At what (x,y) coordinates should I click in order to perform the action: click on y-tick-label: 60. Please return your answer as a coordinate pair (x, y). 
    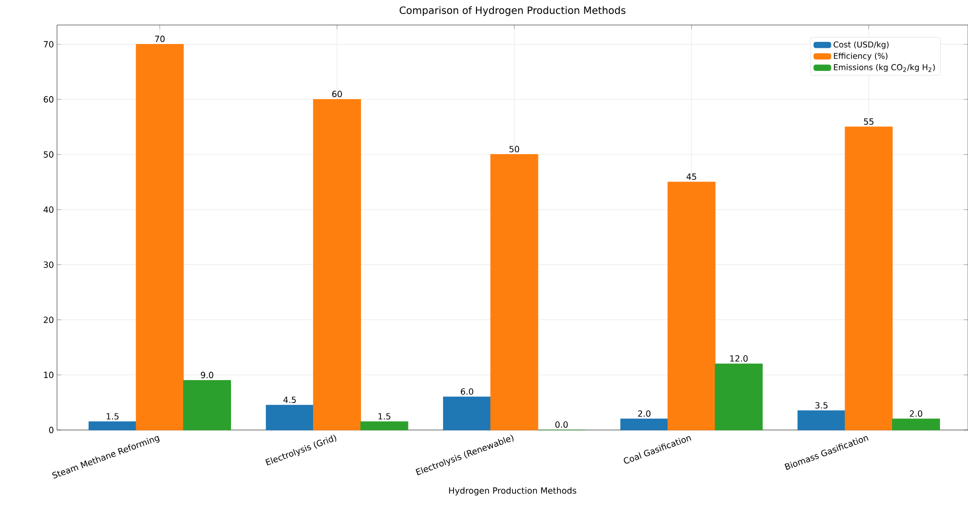
    Looking at the image, I should click on (49, 99).